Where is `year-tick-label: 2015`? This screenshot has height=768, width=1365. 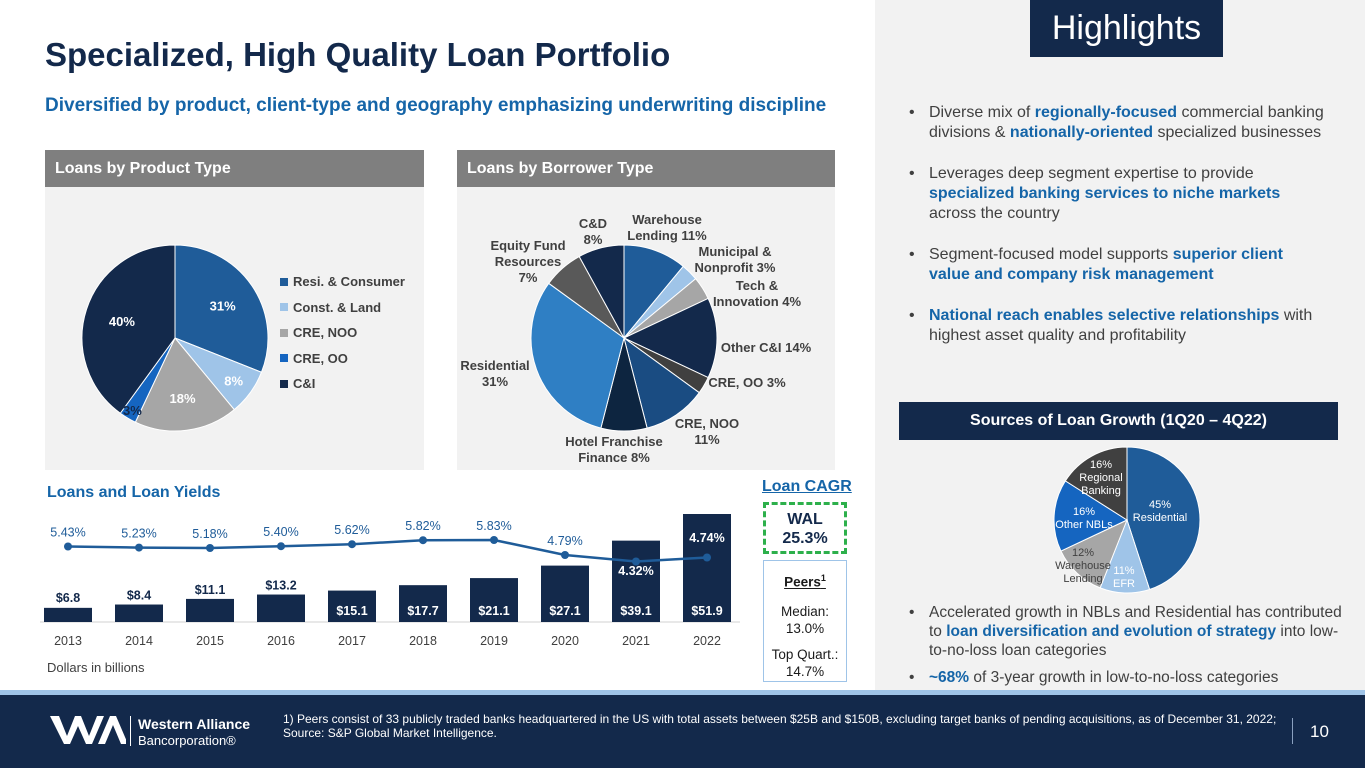 year-tick-label: 2015 is located at coordinates (210, 641).